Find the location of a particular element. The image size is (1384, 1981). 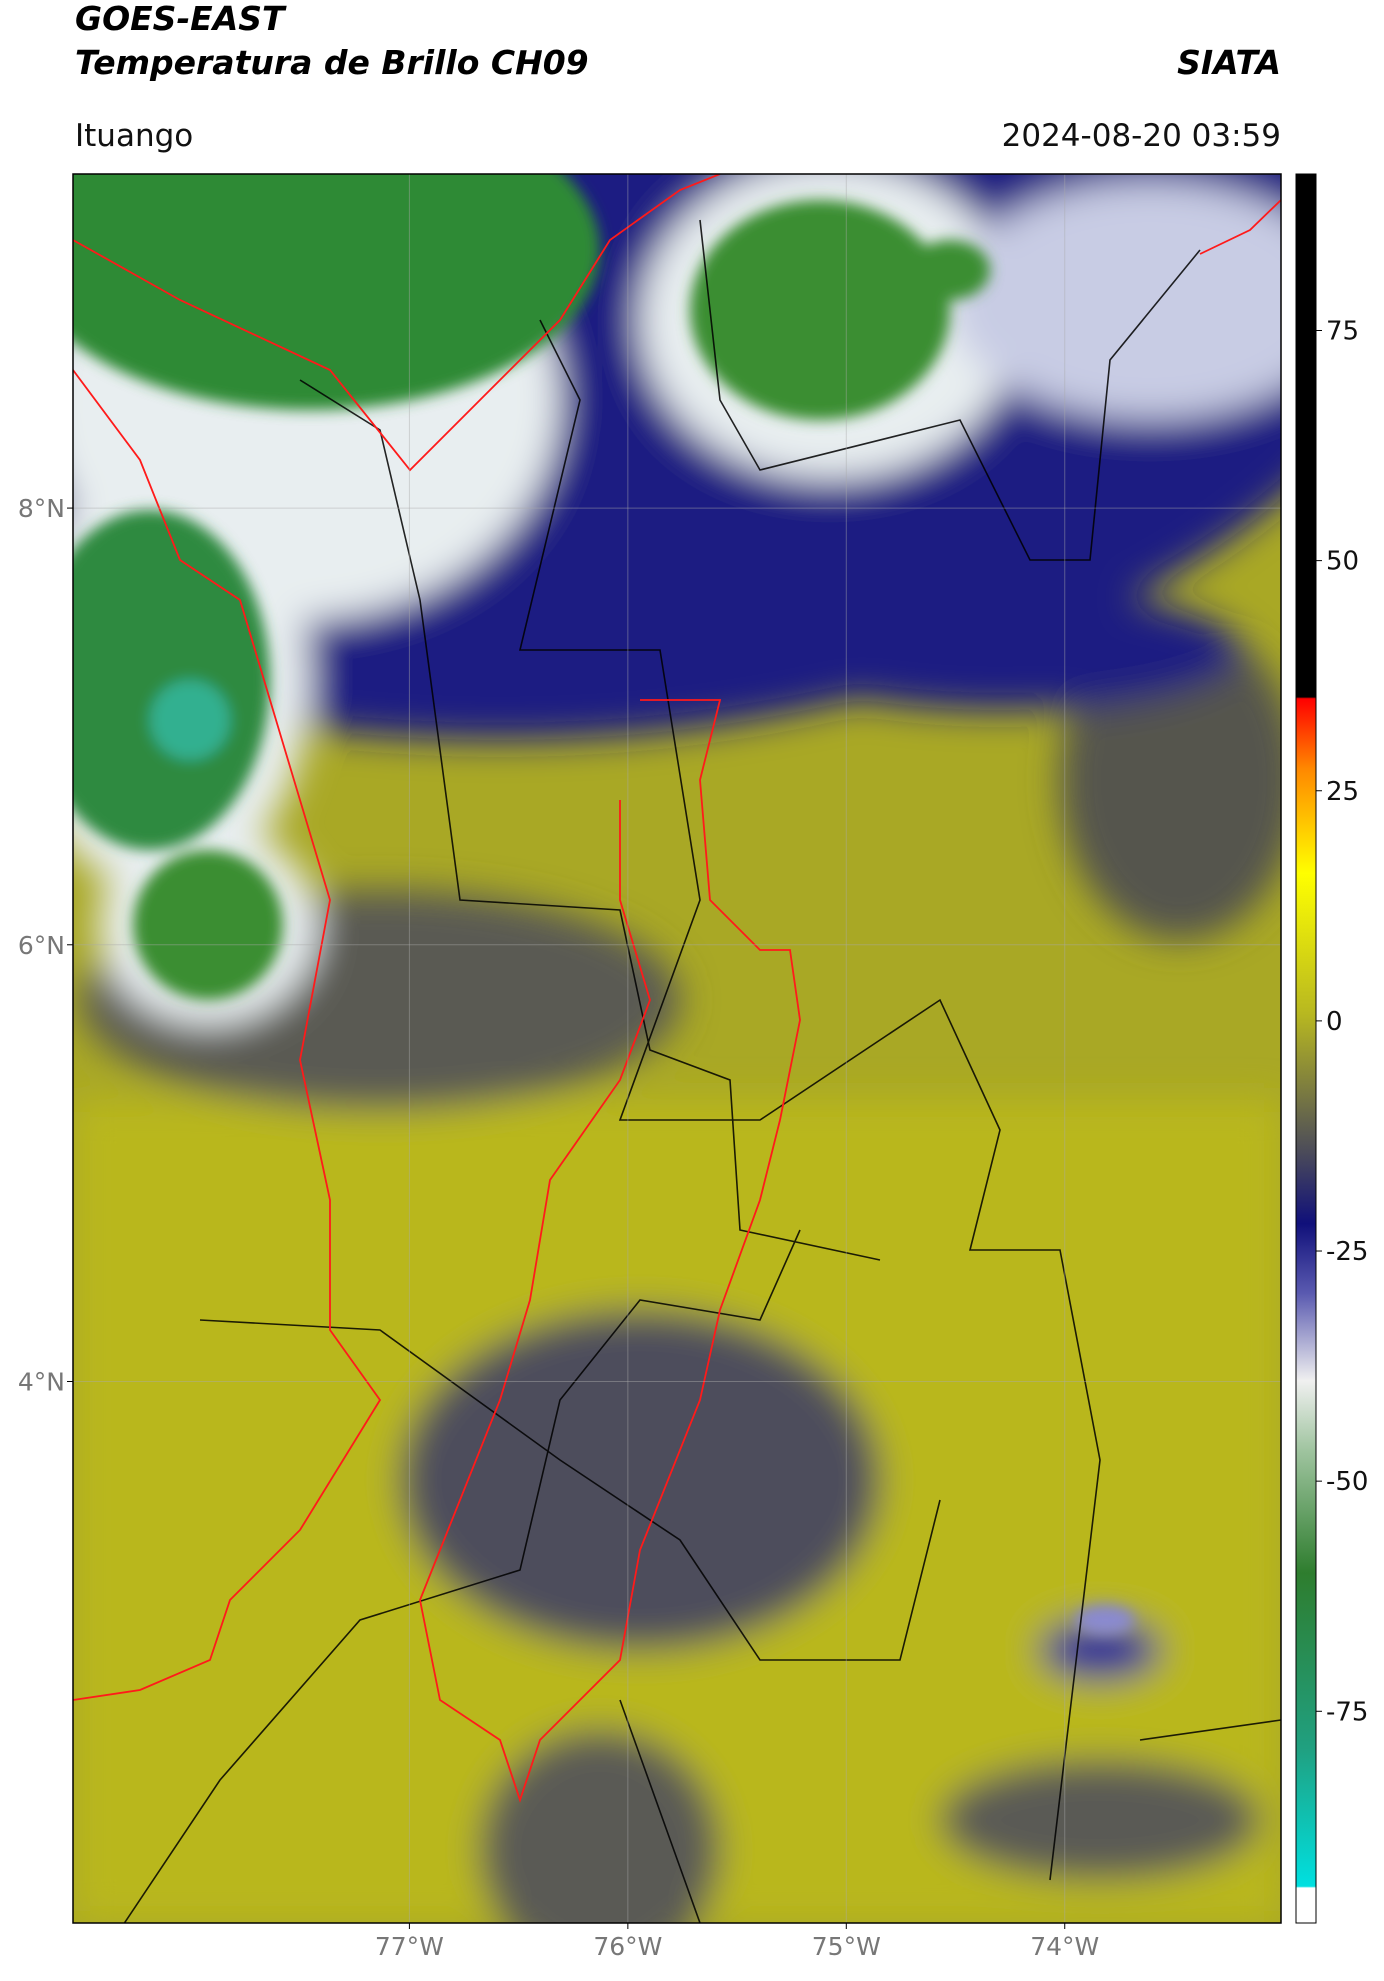

colorbar-tick-label: -75 is located at coordinates (1347, 1712).